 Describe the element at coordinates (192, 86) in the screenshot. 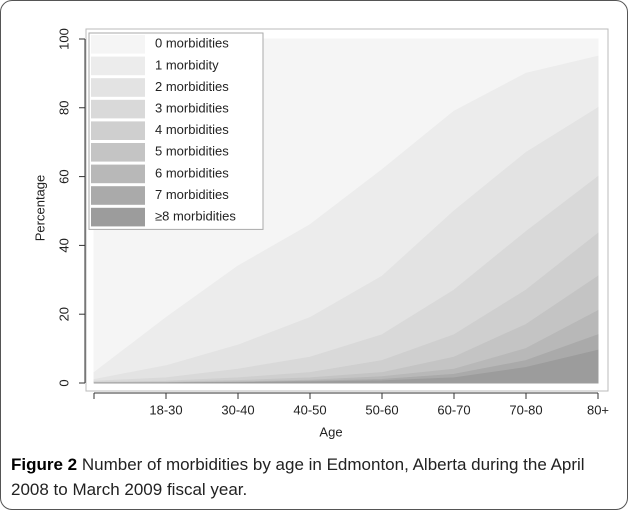

I see `legend-label: 2 morbidities` at that location.